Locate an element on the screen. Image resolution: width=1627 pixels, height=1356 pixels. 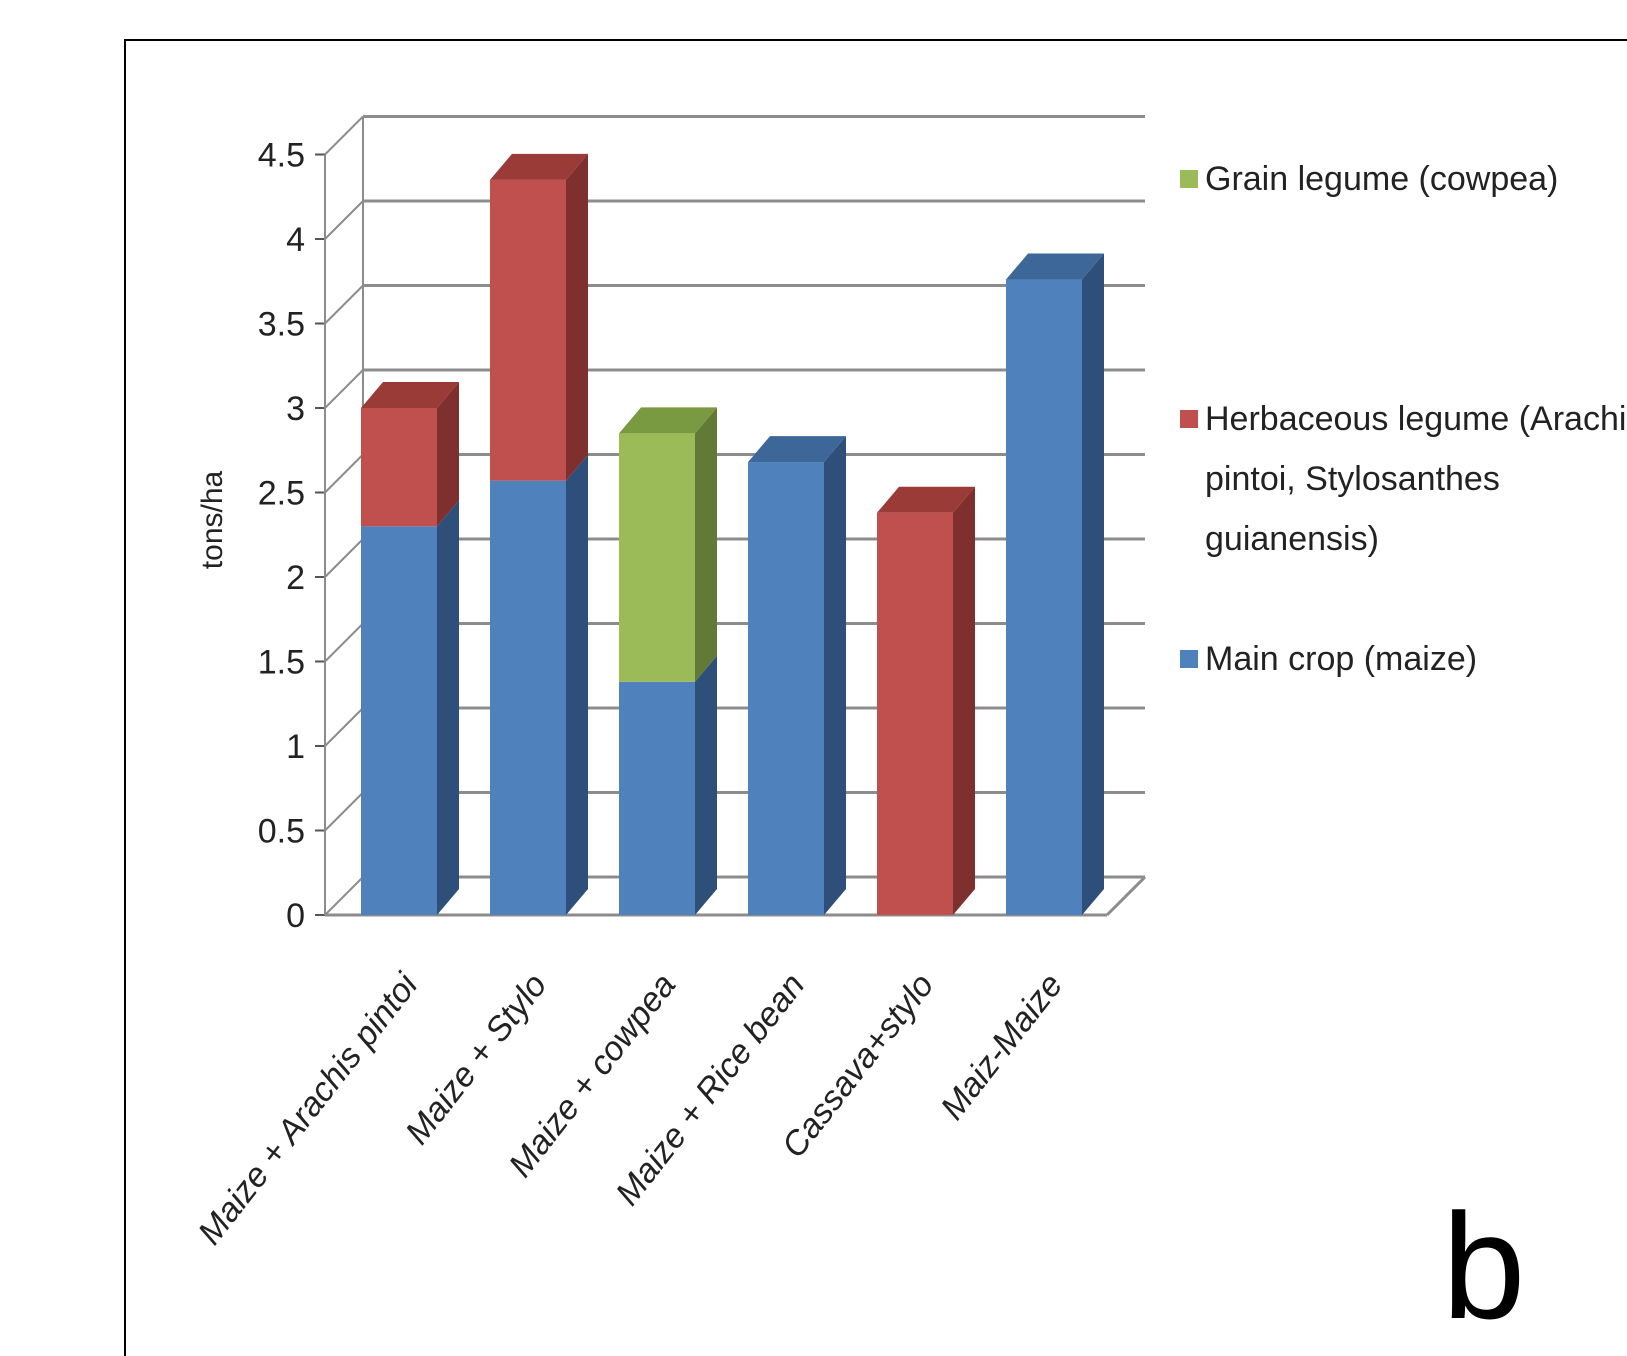
legend-label-line: Grain legume (cowpea) is located at coordinates (1381, 179).